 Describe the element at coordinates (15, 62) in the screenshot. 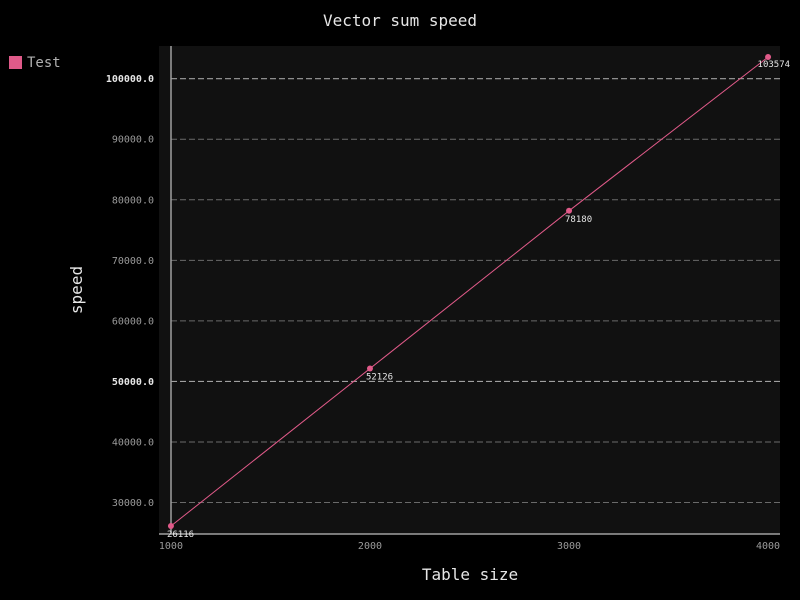

I see `legend-swatch-test` at that location.